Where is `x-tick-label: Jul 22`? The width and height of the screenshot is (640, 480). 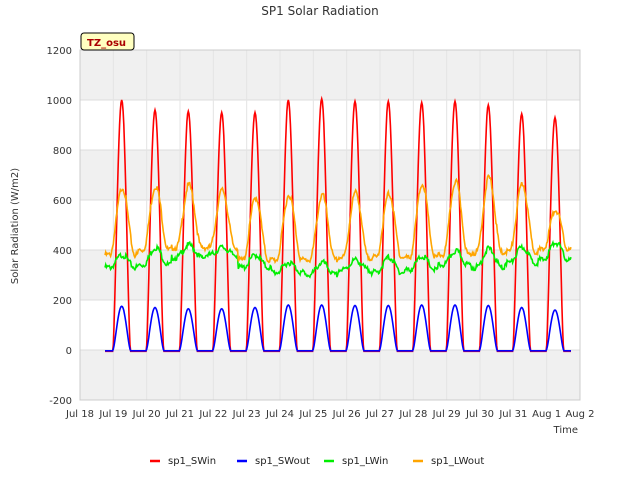 x-tick-label: Jul 22 is located at coordinates (212, 414).